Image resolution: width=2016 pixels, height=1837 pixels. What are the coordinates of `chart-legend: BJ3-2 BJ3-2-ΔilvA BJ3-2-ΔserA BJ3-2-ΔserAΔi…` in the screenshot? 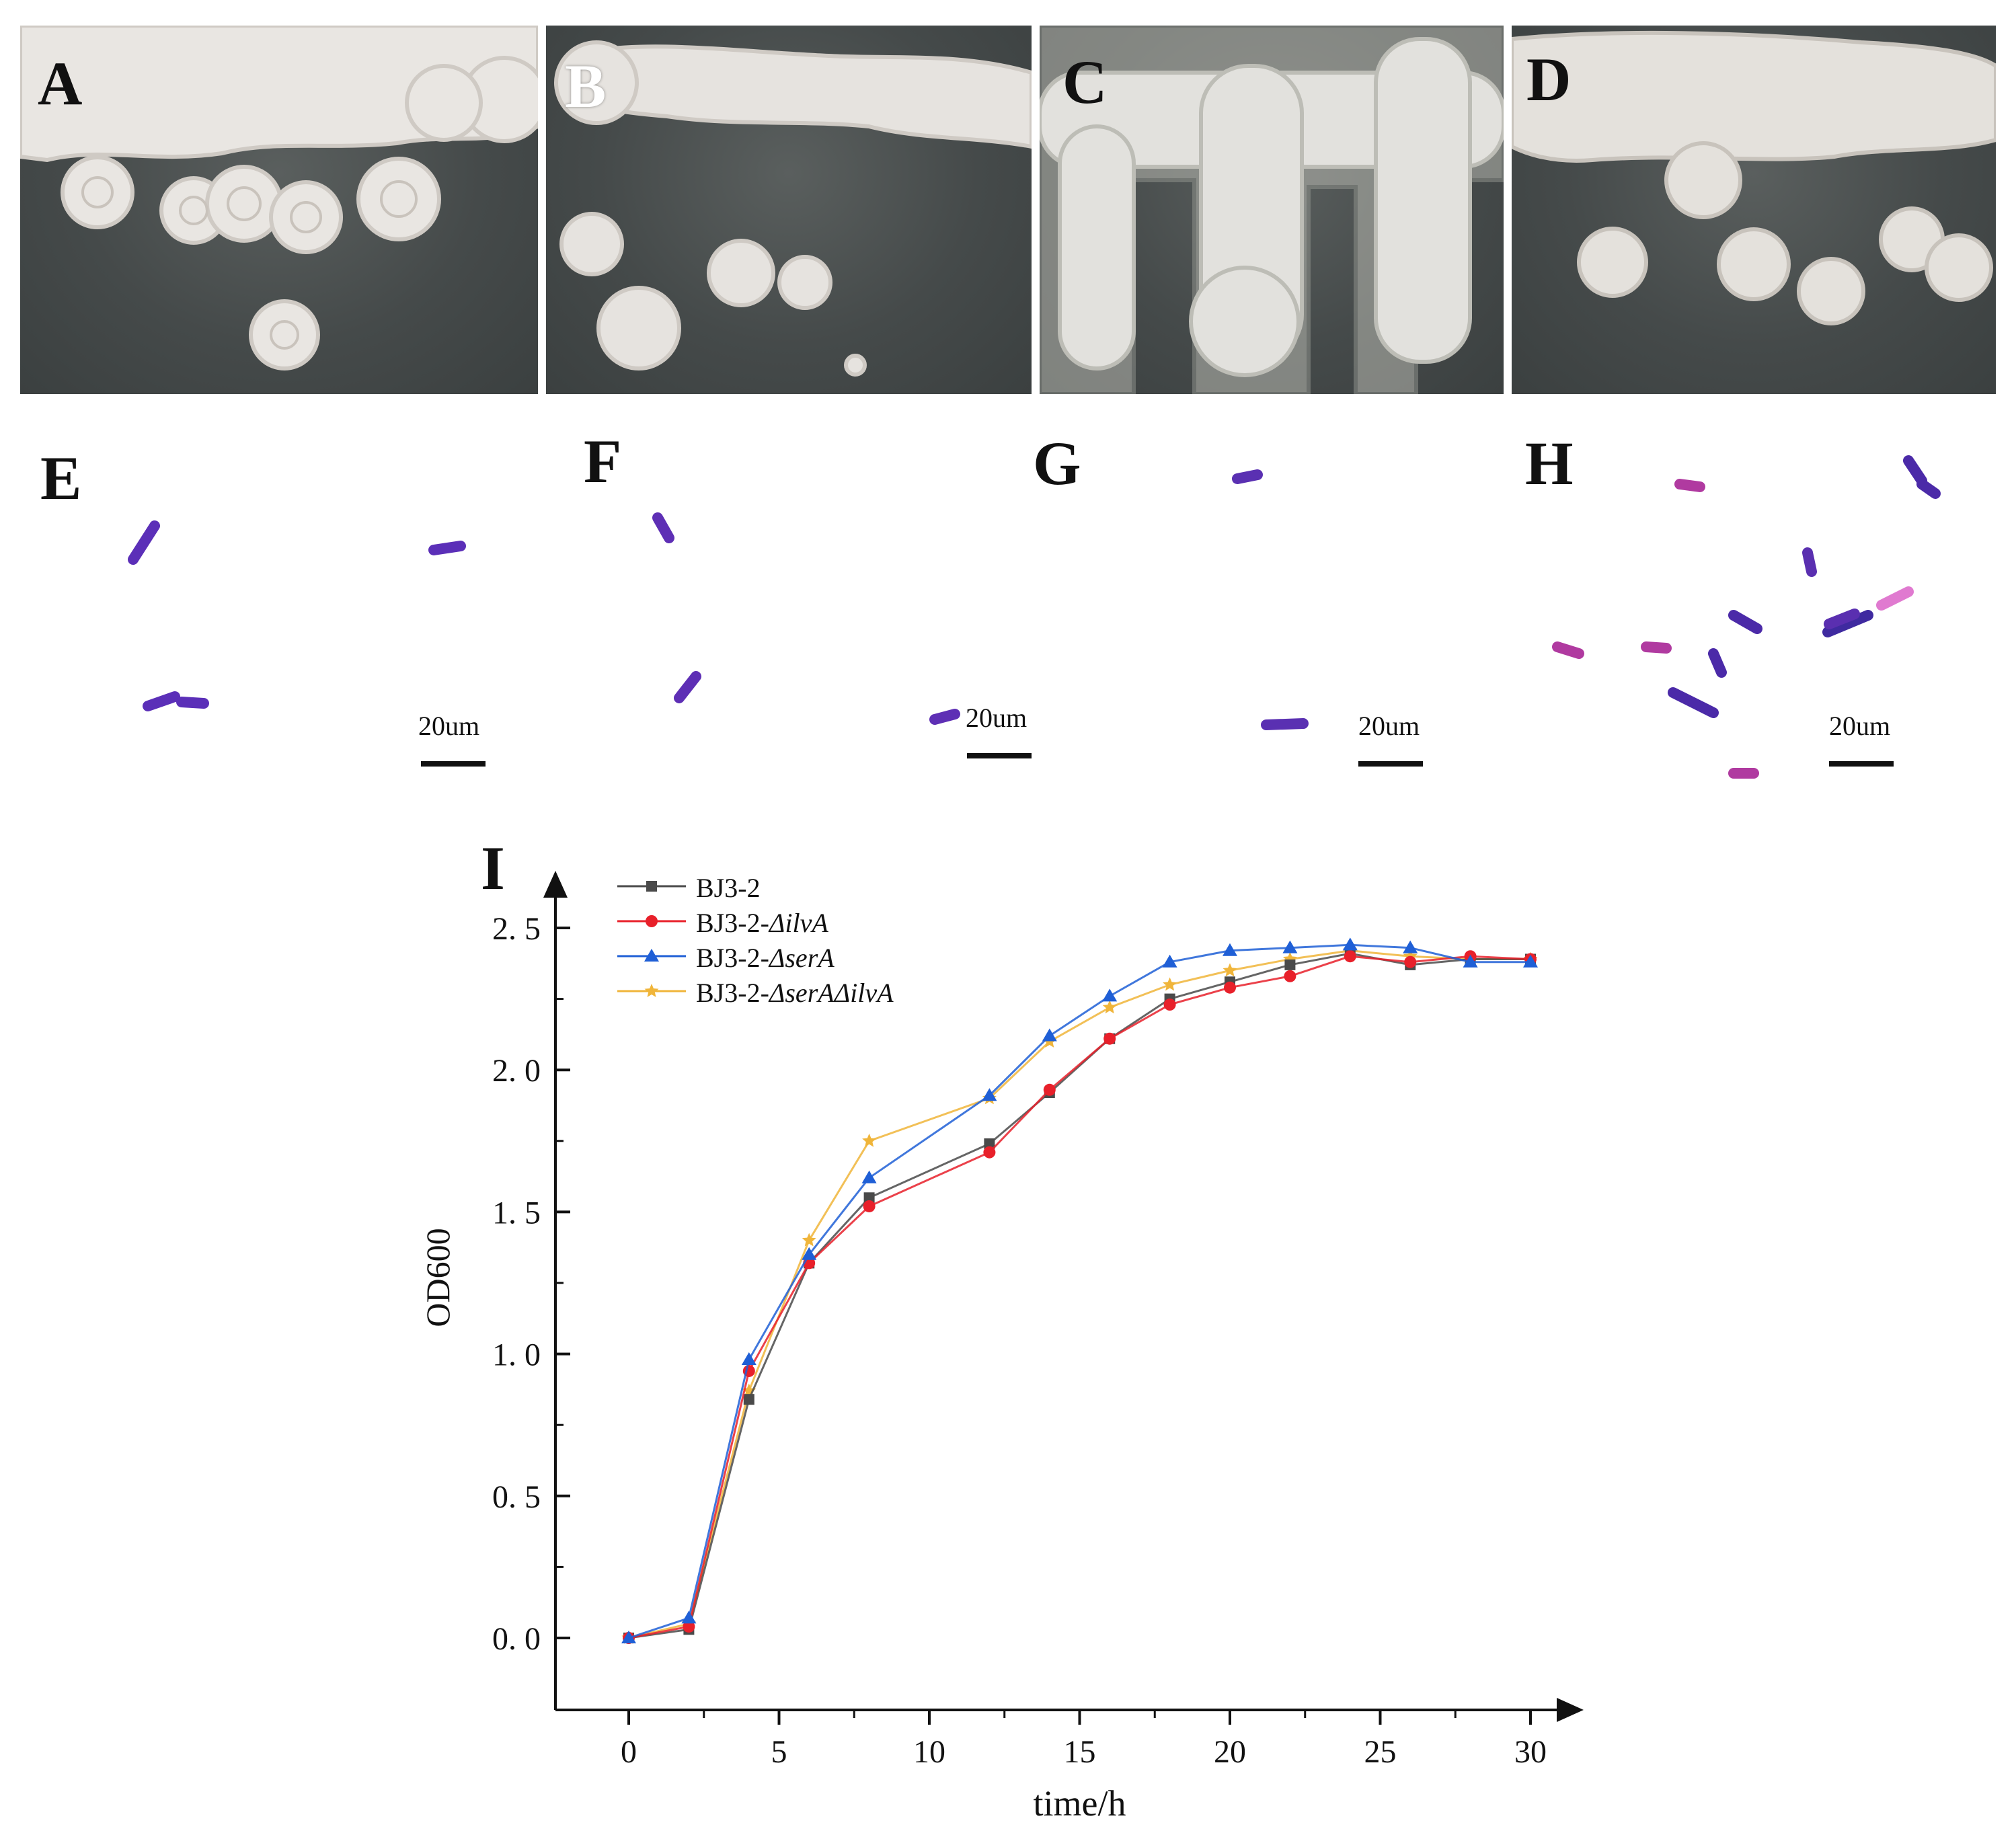 It's located at (756, 940).